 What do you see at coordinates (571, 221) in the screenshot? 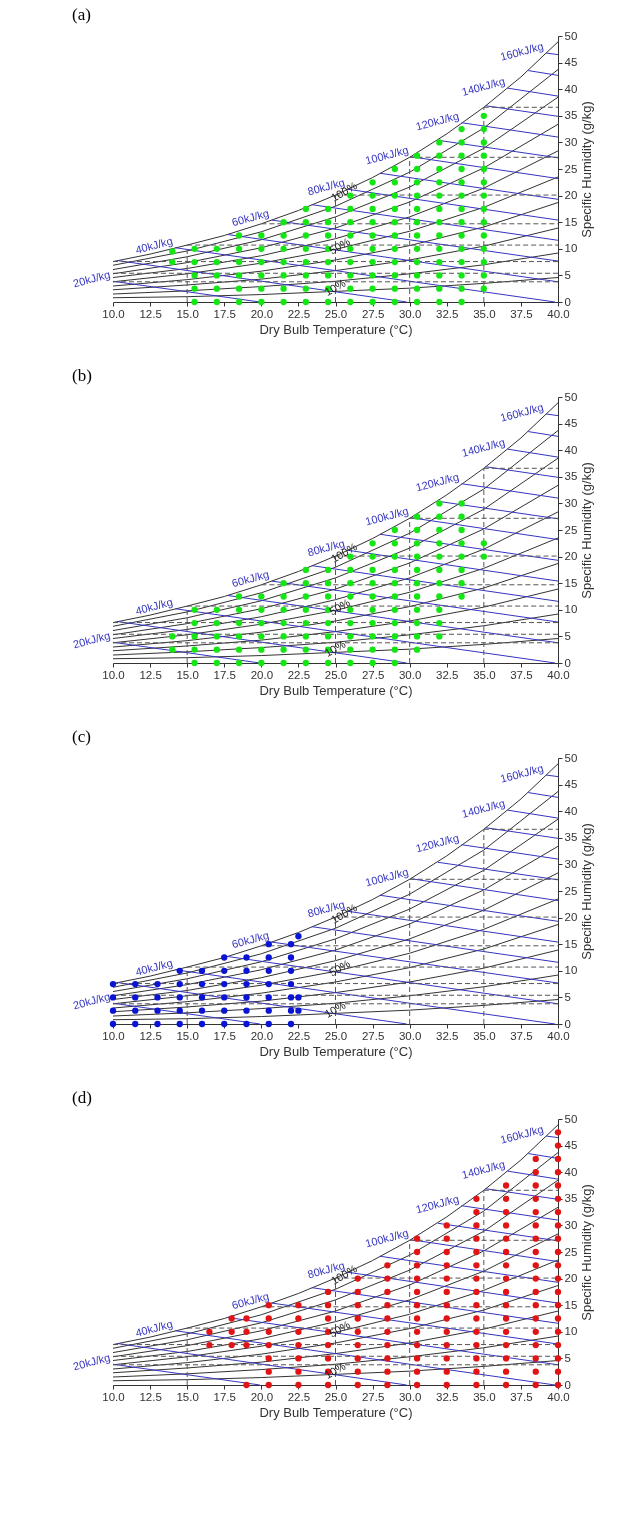
I see `y-tick-label: 15` at bounding box center [571, 221].